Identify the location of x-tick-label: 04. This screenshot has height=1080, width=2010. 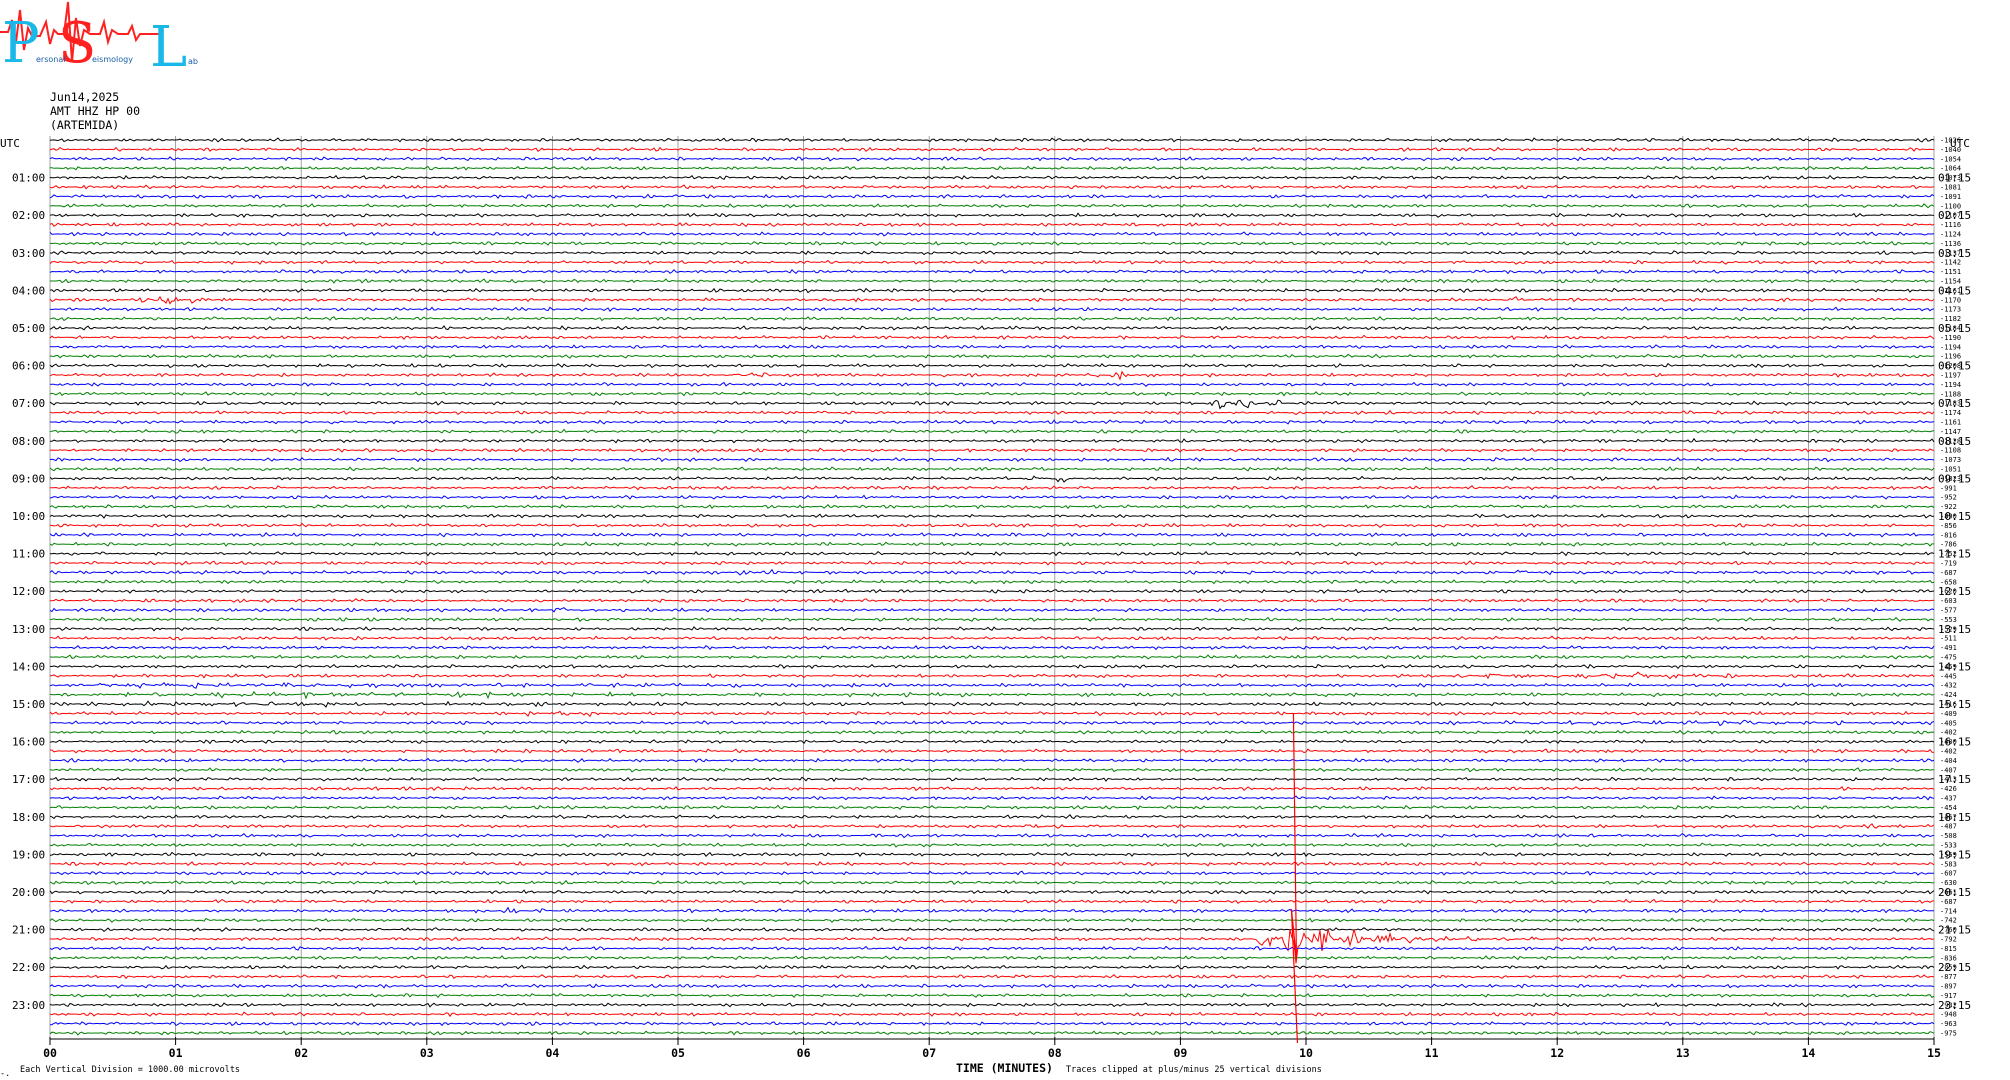
(552, 1053).